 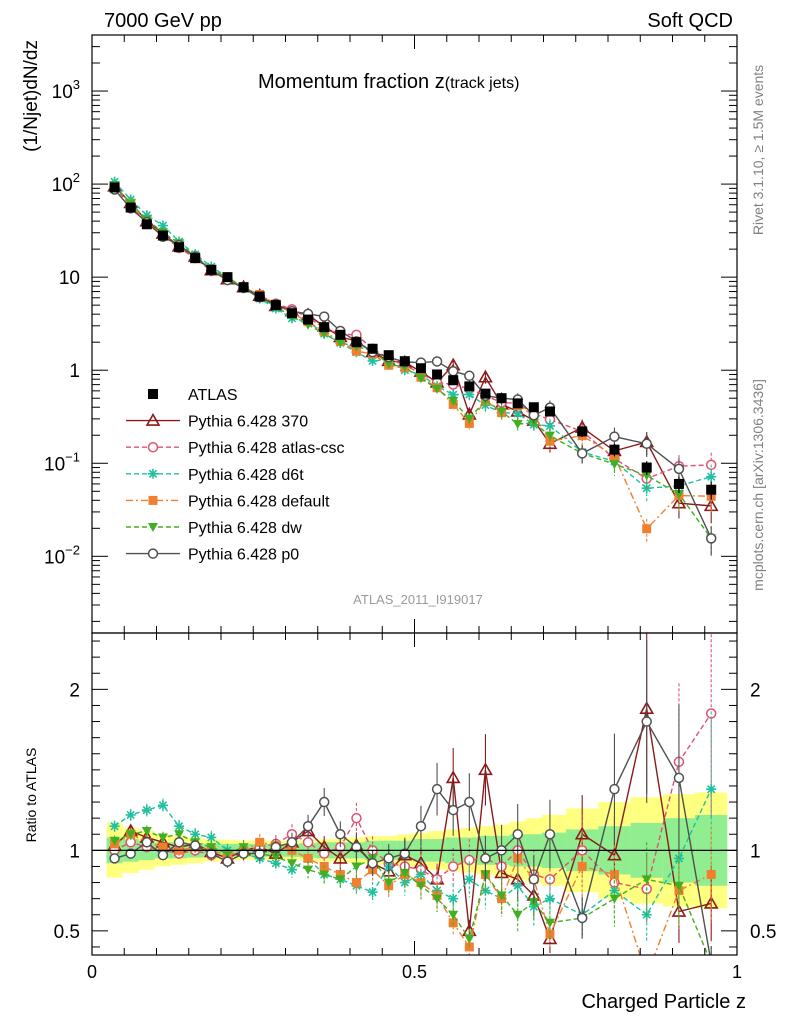 I want to click on legend-label: ATLAS, so click(x=213, y=395).